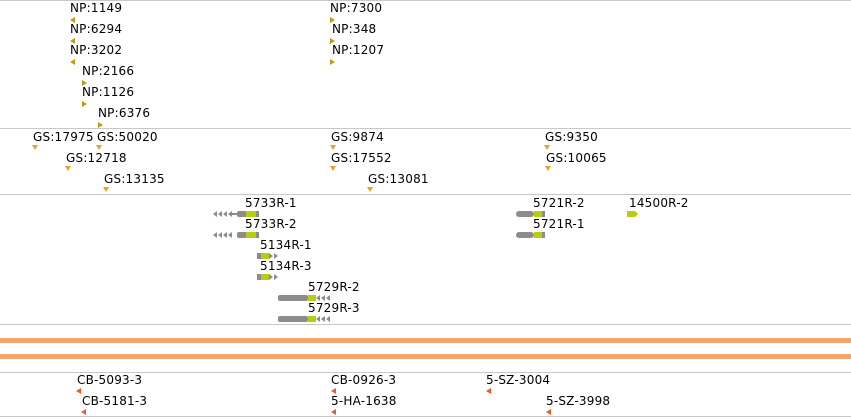  Describe the element at coordinates (358, 50) in the screenshot. I see `np-label: NP:1207` at that location.